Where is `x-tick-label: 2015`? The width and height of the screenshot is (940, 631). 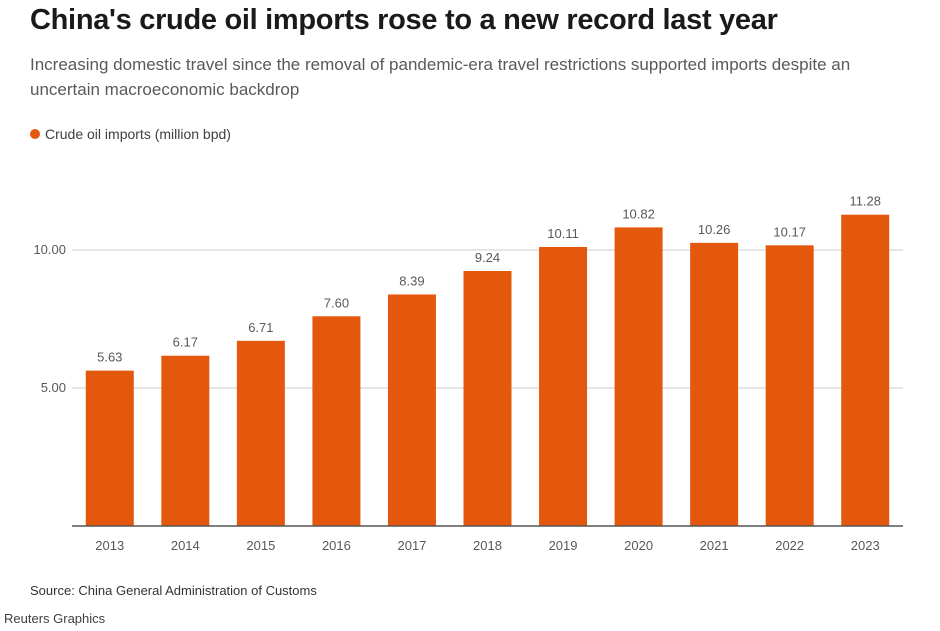 x-tick-label: 2015 is located at coordinates (260, 545).